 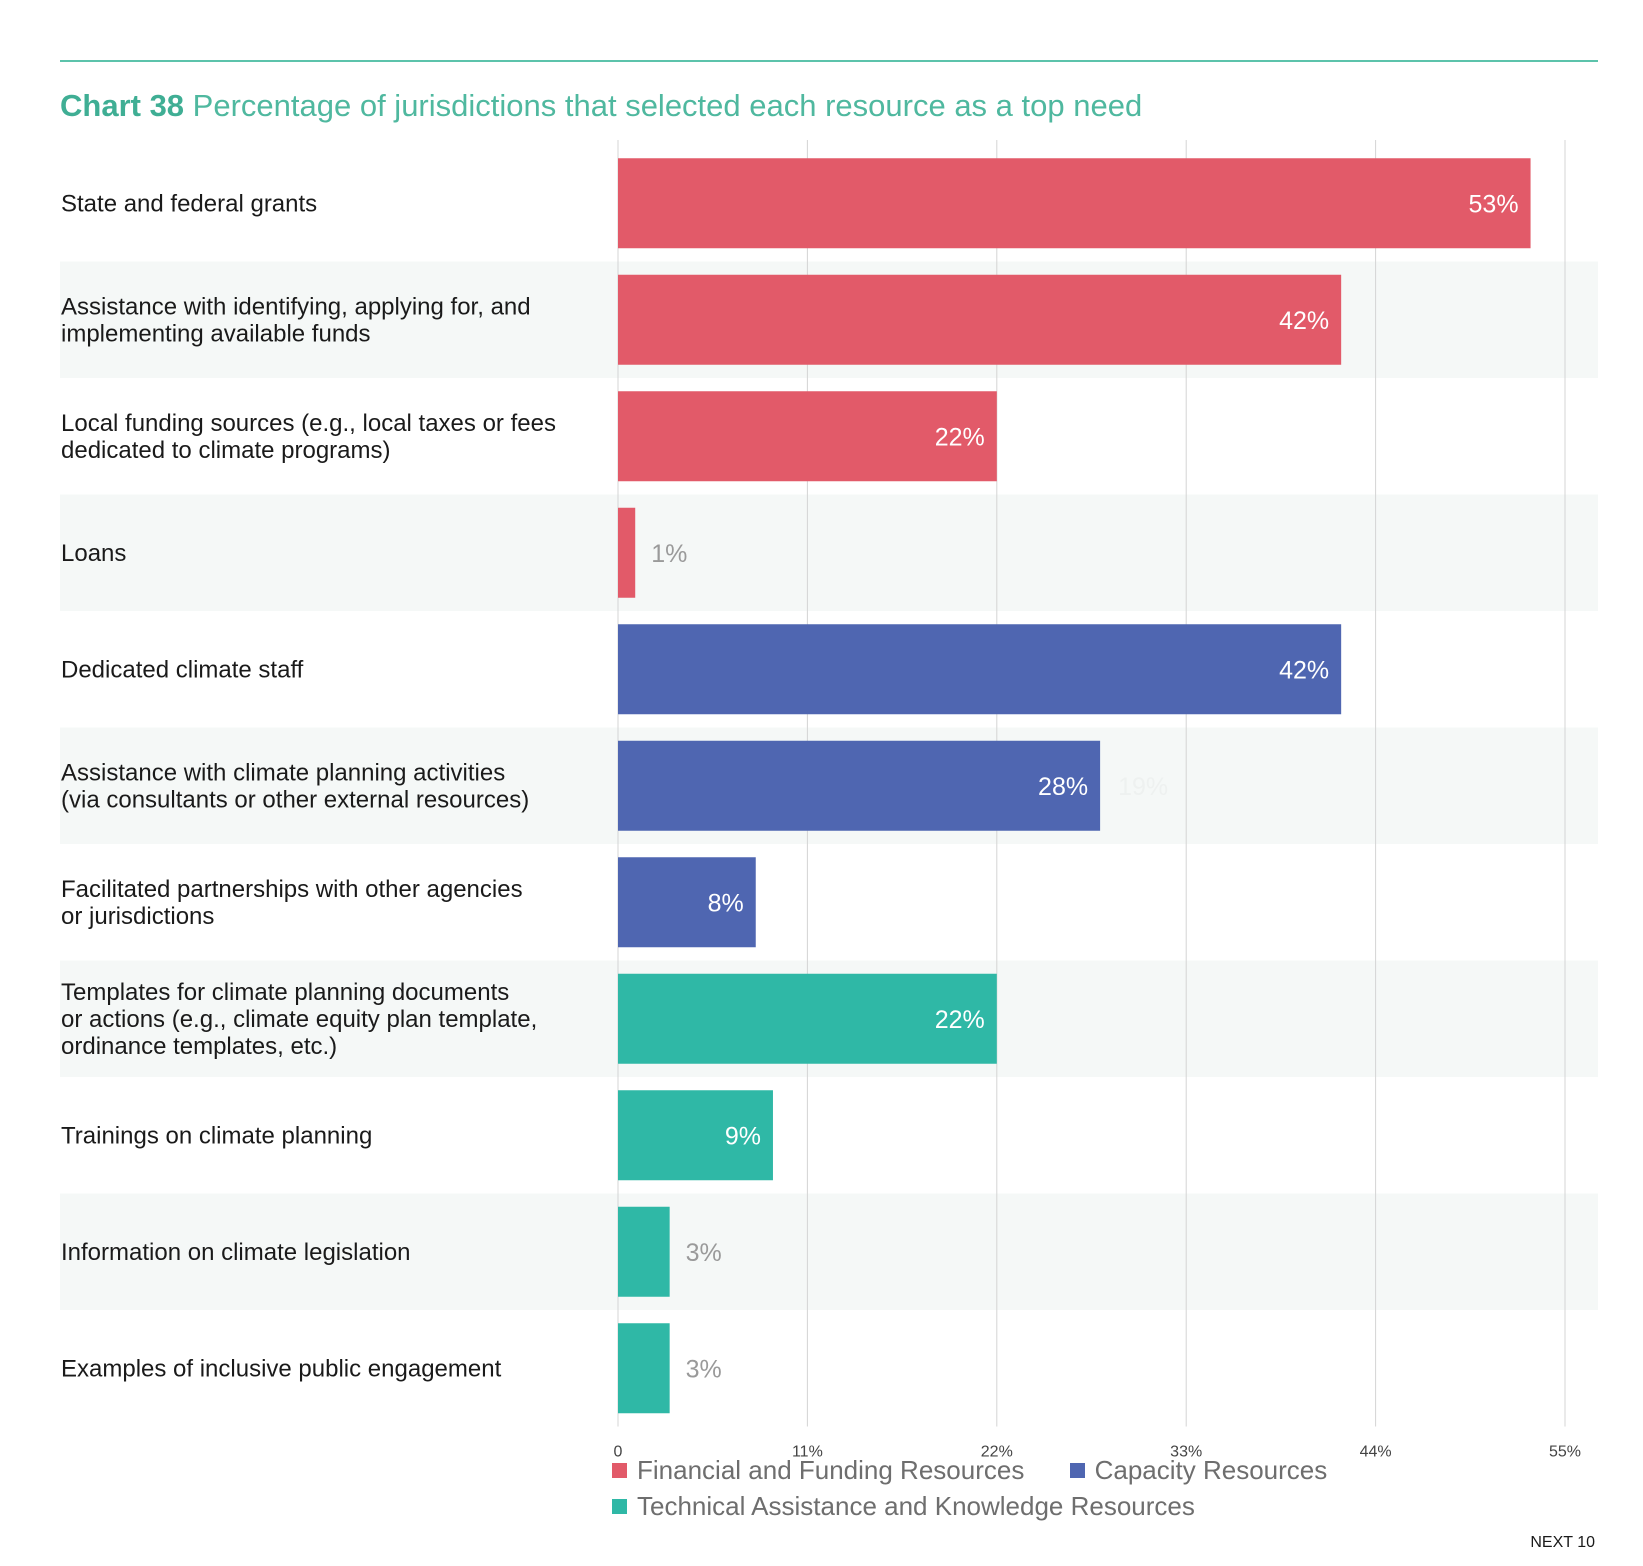 What do you see at coordinates (1211, 1469) in the screenshot?
I see `legend-label-capacity: Capacity Resources` at bounding box center [1211, 1469].